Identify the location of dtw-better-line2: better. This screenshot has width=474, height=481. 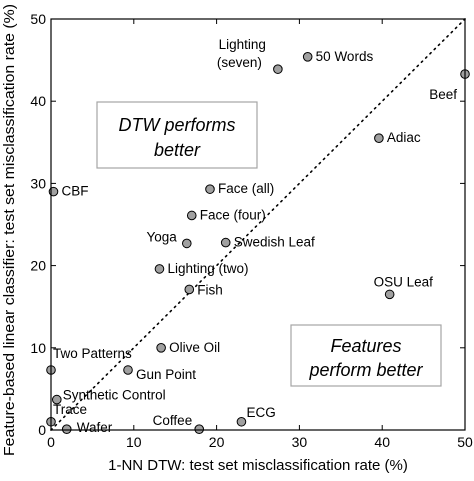
(177, 150).